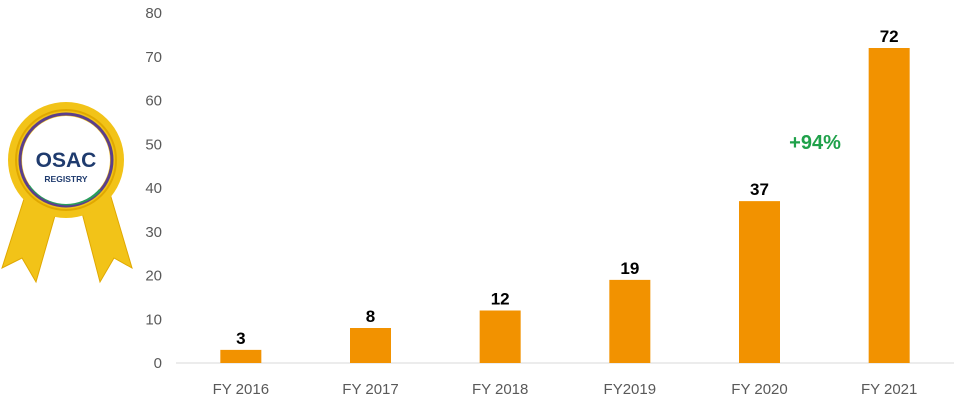 The width and height of the screenshot is (960, 404). Describe the element at coordinates (500, 389) in the screenshot. I see `x-category-label: FY 2018` at that location.